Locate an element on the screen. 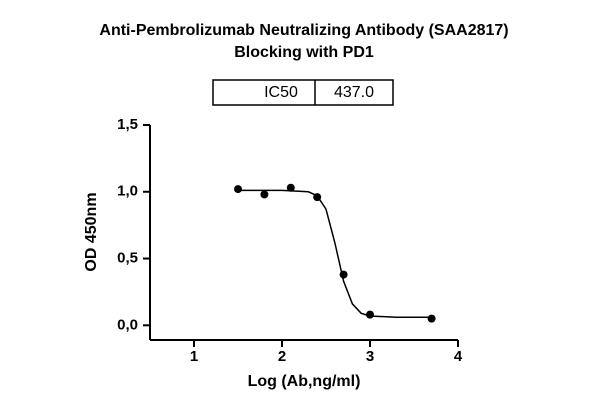 Image resolution: width=608 pixels, height=406 pixels. chart-title: Blocking with PD1 is located at coordinates (304, 52).